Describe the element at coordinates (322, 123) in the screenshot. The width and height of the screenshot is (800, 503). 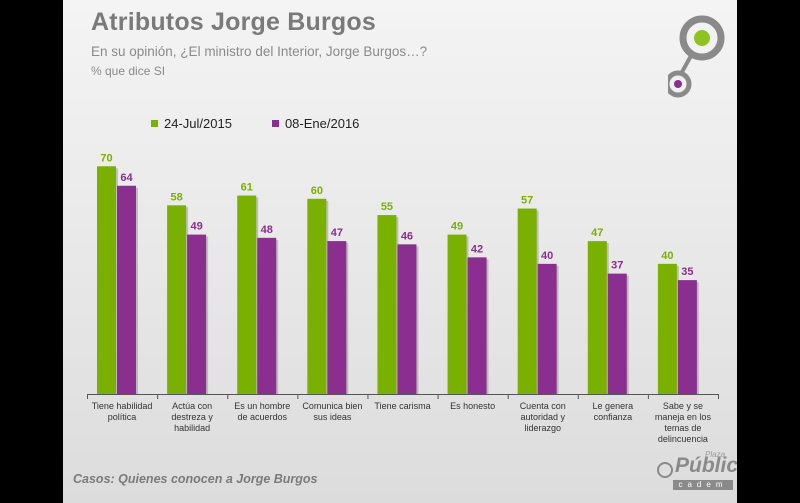
I see `legend-label: 08-Ene/2016` at that location.